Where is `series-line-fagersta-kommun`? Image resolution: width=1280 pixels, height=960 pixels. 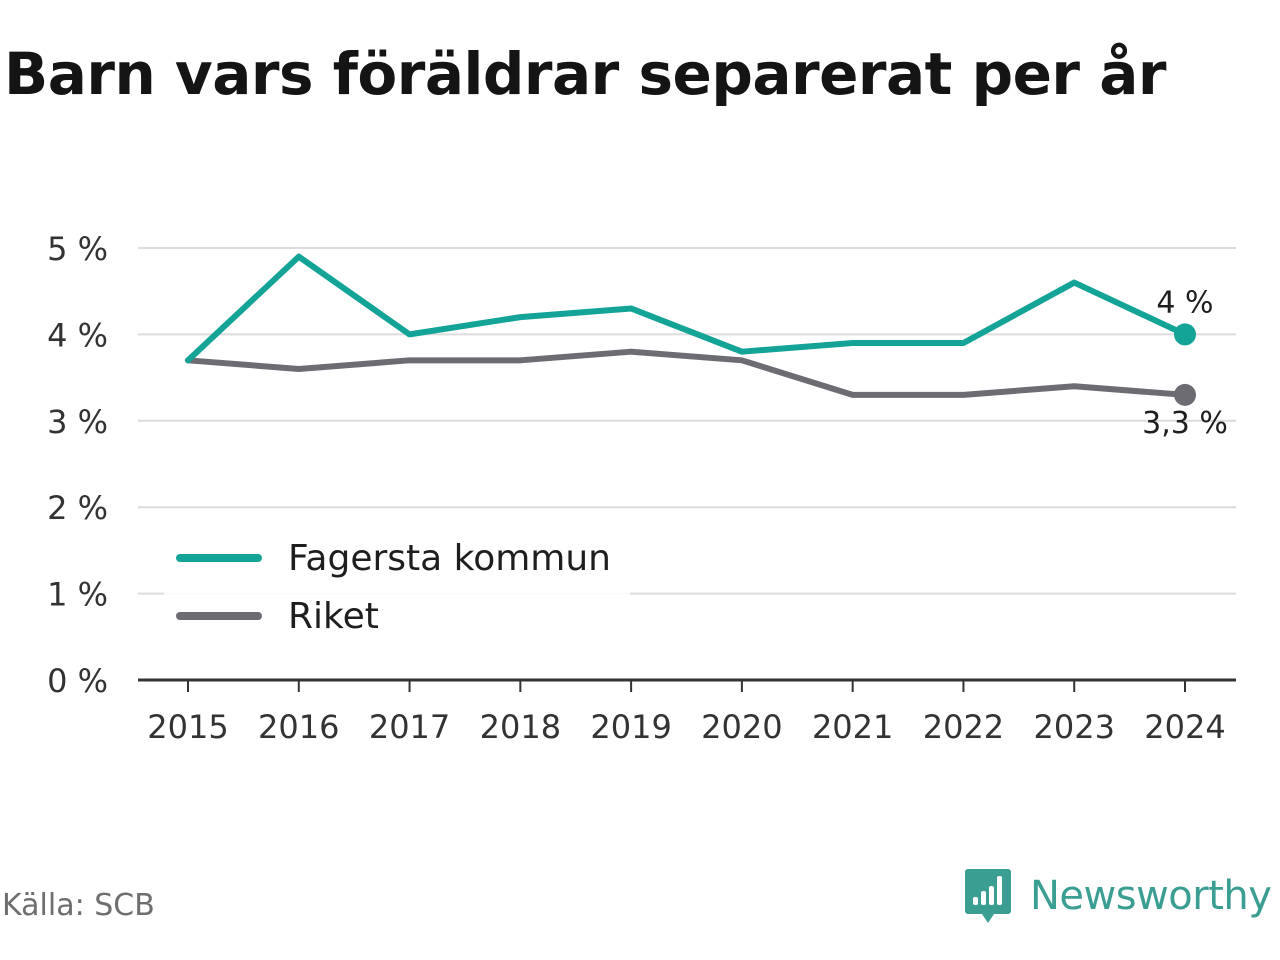
series-line-fagersta-kommun is located at coordinates (686, 308).